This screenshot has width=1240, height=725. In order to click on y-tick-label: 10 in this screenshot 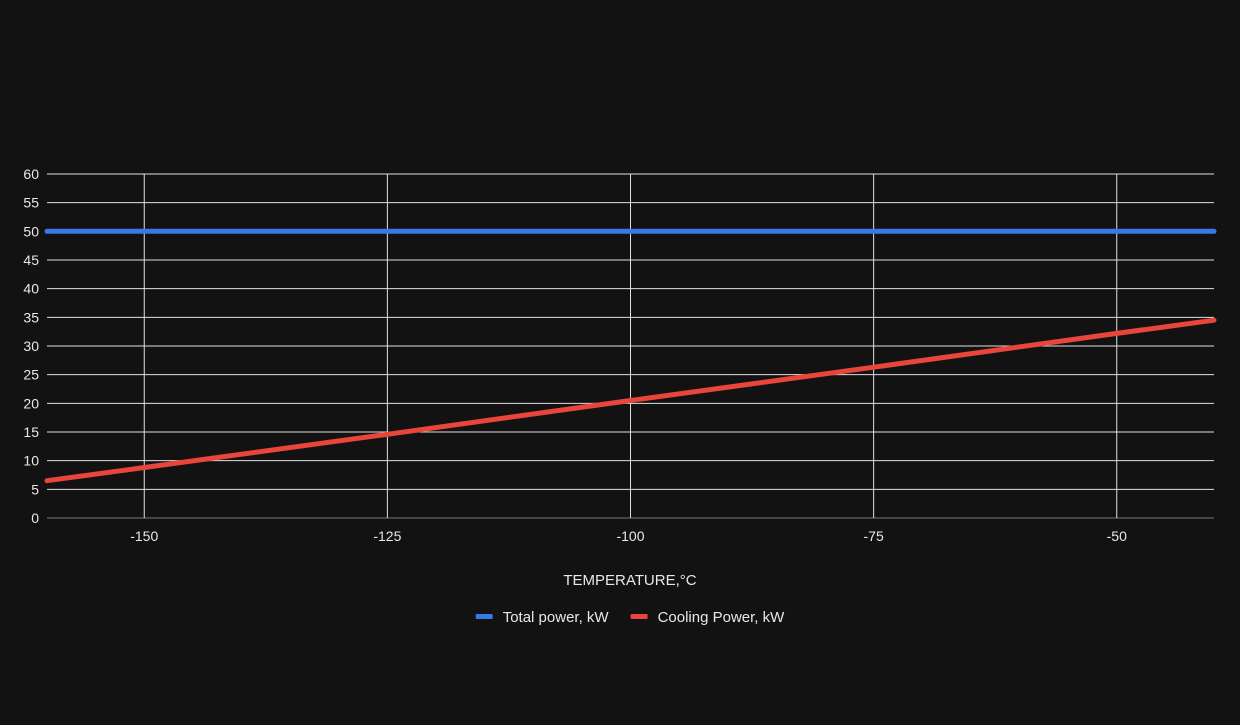, I will do `click(31, 461)`.